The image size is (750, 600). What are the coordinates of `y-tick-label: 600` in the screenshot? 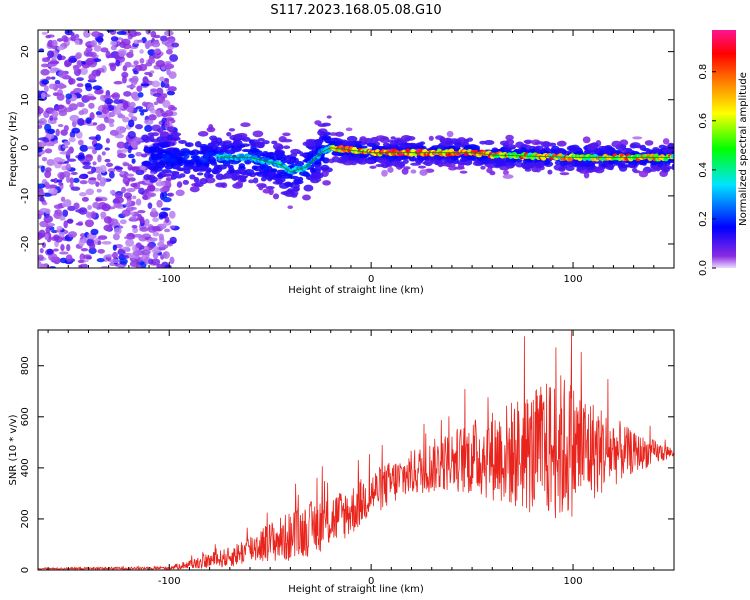 It's located at (25, 416).